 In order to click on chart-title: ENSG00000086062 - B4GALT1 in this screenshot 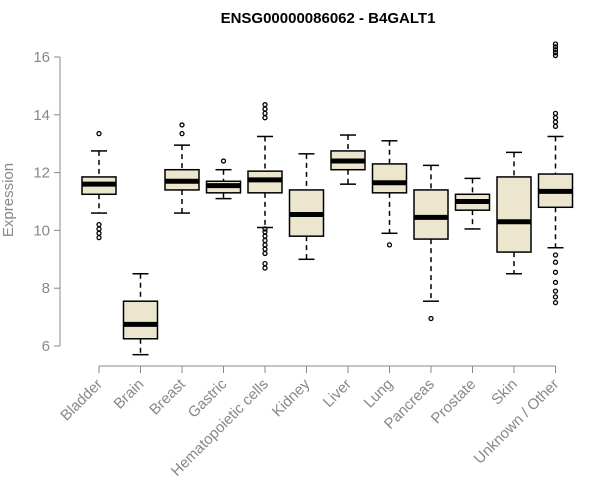, I will do `click(328, 18)`.